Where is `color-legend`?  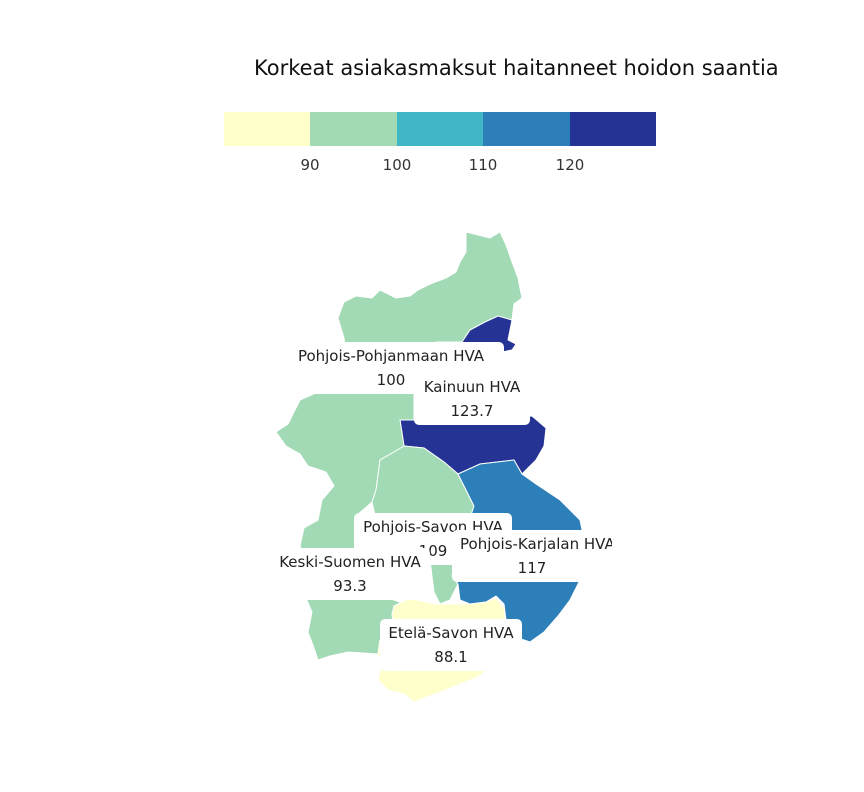
color-legend is located at coordinates (440, 129).